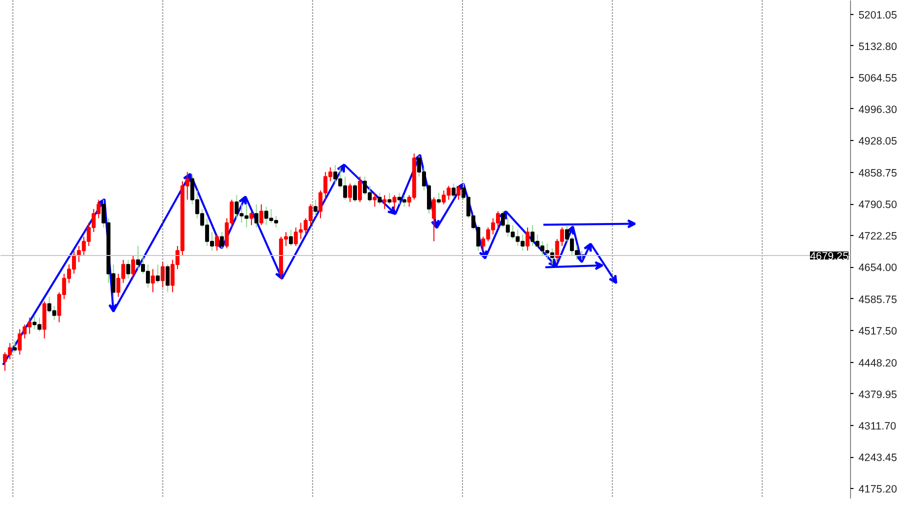  Describe the element at coordinates (878, 490) in the screenshot. I see `y-tick-label: 4175.20` at that location.